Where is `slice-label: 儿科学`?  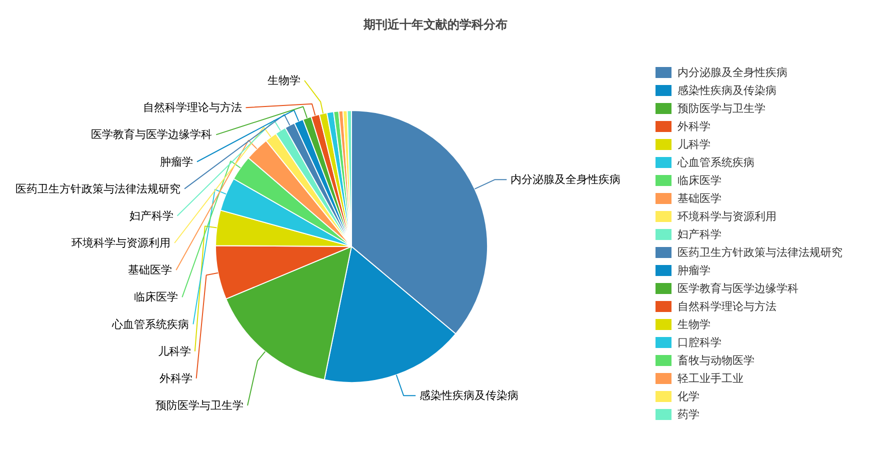 slice-label: 儿科学 is located at coordinates (174, 351).